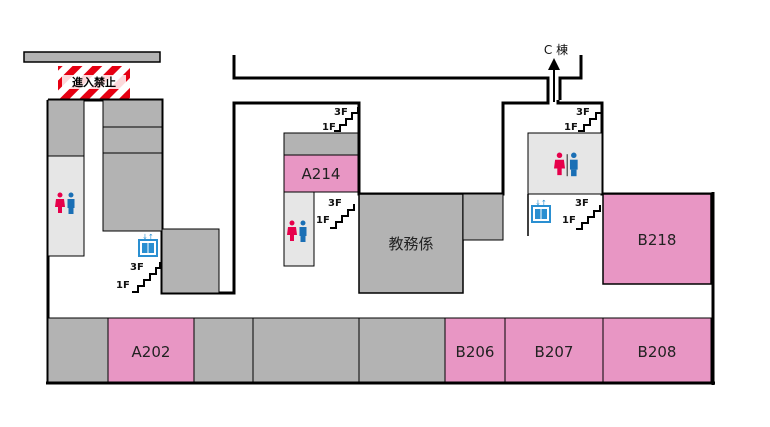  I want to click on restroom-right, so click(565, 163).